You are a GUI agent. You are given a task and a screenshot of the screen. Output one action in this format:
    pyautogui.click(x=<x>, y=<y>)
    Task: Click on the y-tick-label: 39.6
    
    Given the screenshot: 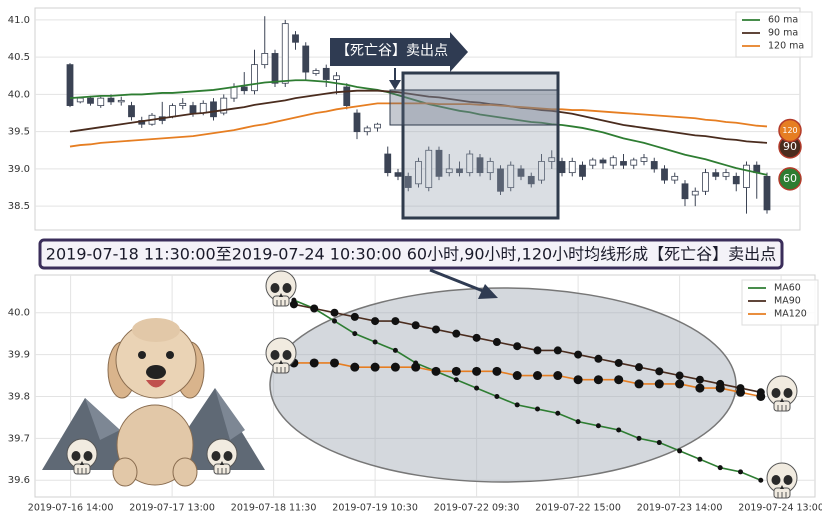 What is the action you would take?
    pyautogui.click(x=19, y=480)
    